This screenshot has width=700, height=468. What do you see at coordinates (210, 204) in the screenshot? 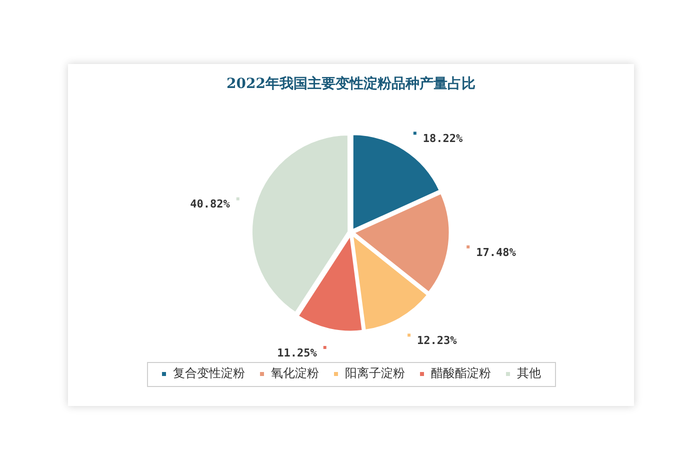
I see `data-label: 40.82%` at bounding box center [210, 204].